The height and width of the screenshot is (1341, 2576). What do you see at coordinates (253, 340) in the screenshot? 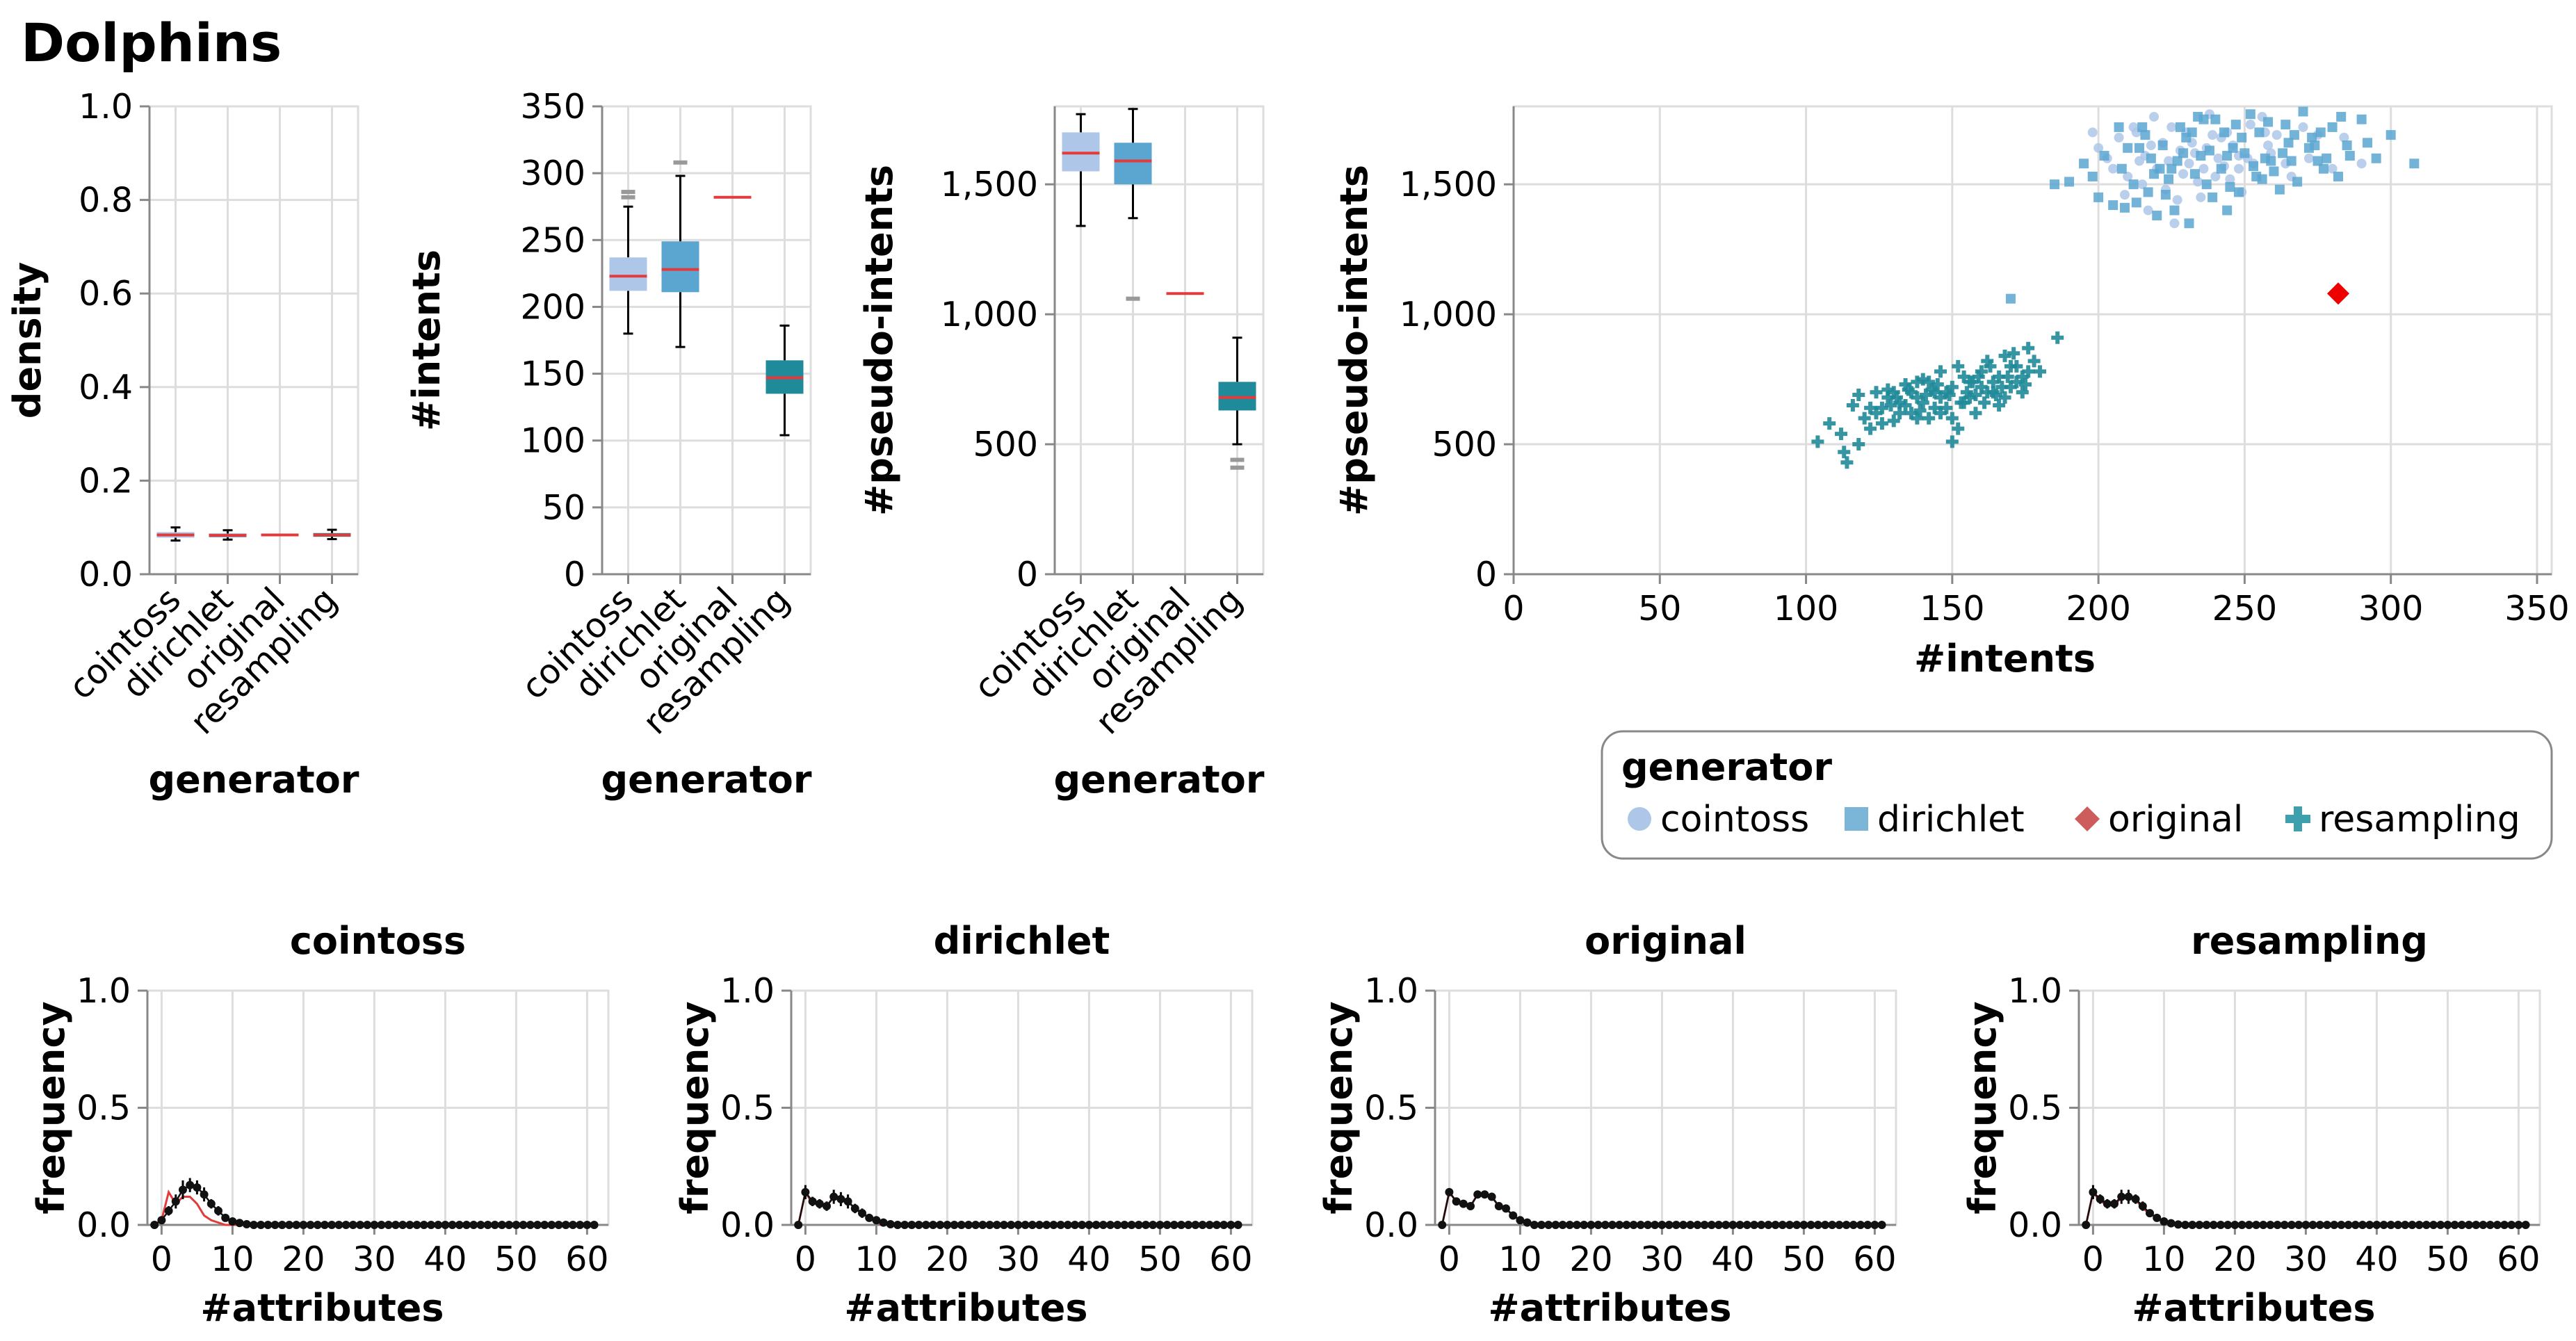
I see `plot-frame` at bounding box center [253, 340].